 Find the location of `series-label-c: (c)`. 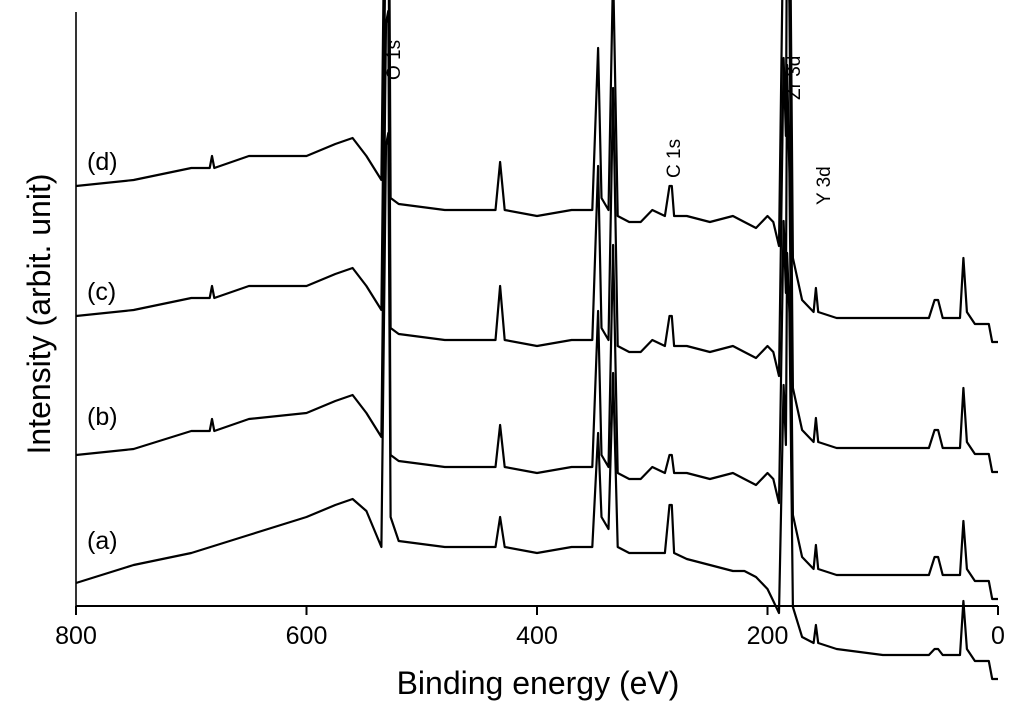

series-label-c: (c) is located at coordinates (101, 292).